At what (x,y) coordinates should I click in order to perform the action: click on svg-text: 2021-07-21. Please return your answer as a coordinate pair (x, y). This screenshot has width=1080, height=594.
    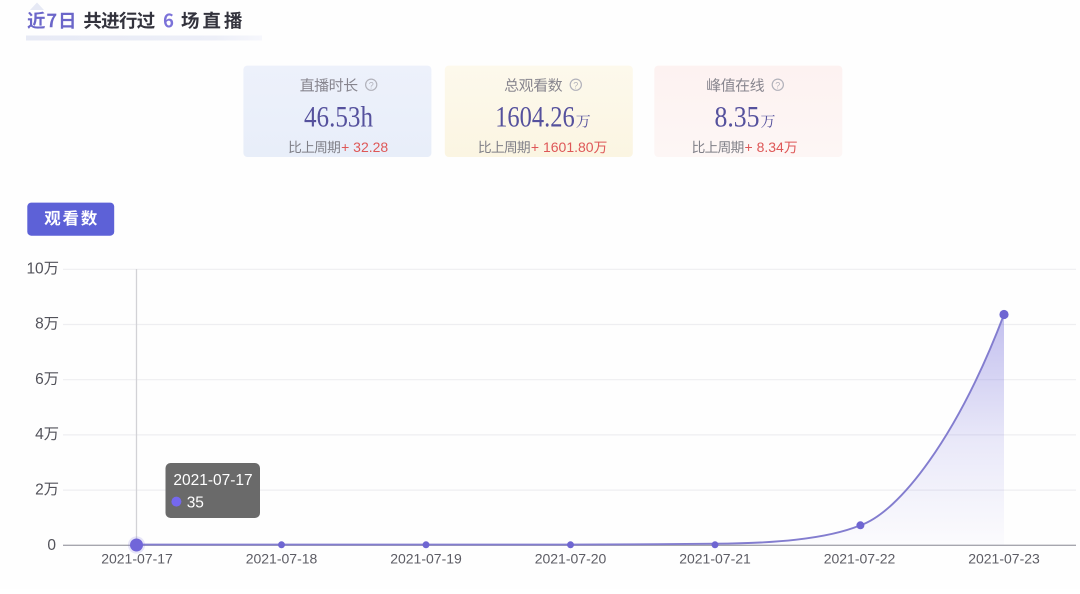
    Looking at the image, I should click on (715, 559).